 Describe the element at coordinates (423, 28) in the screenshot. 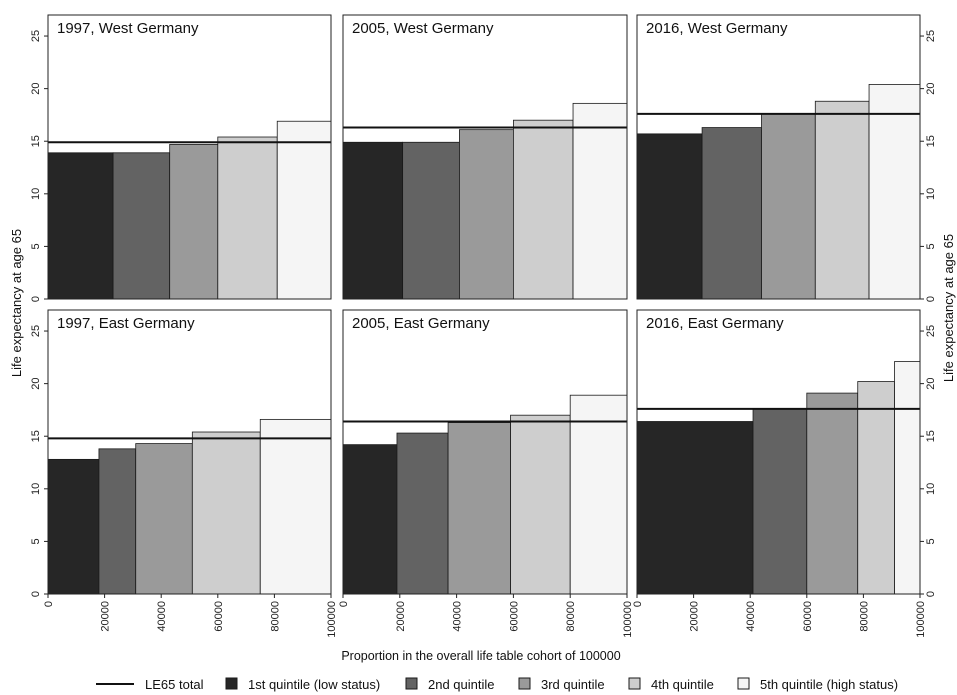

I see `panel-title: 2005, West Germany` at that location.